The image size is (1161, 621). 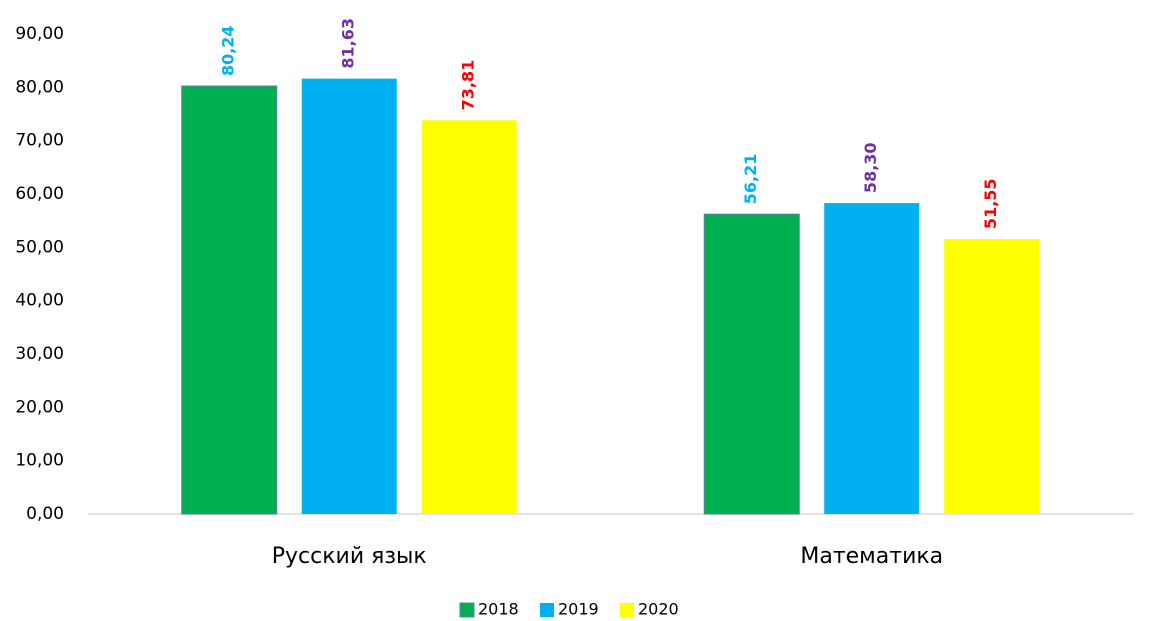 I want to click on data-label: 51,55, so click(x=990, y=203).